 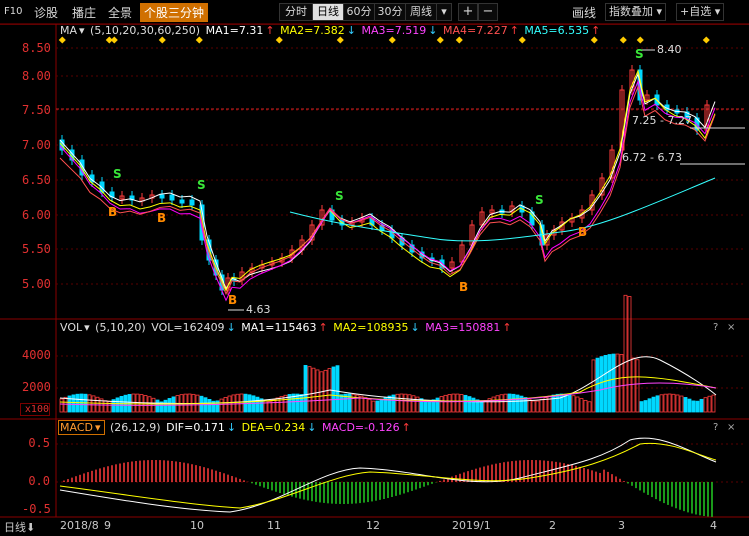 I want to click on high-price-label: 8.40, so click(x=669, y=49).